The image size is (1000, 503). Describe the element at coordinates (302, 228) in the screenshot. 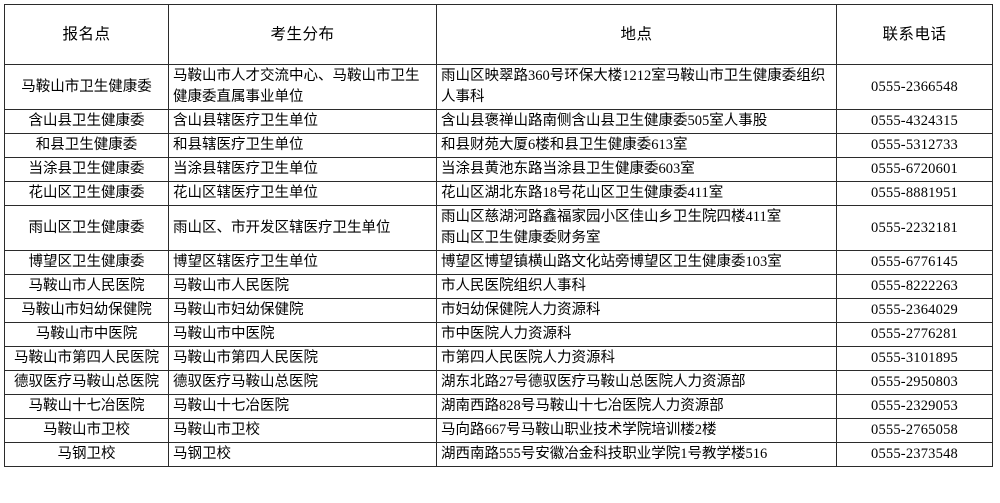

I see `cell-dist: 雨山区、市开发区辖医疗卫生单位` at that location.